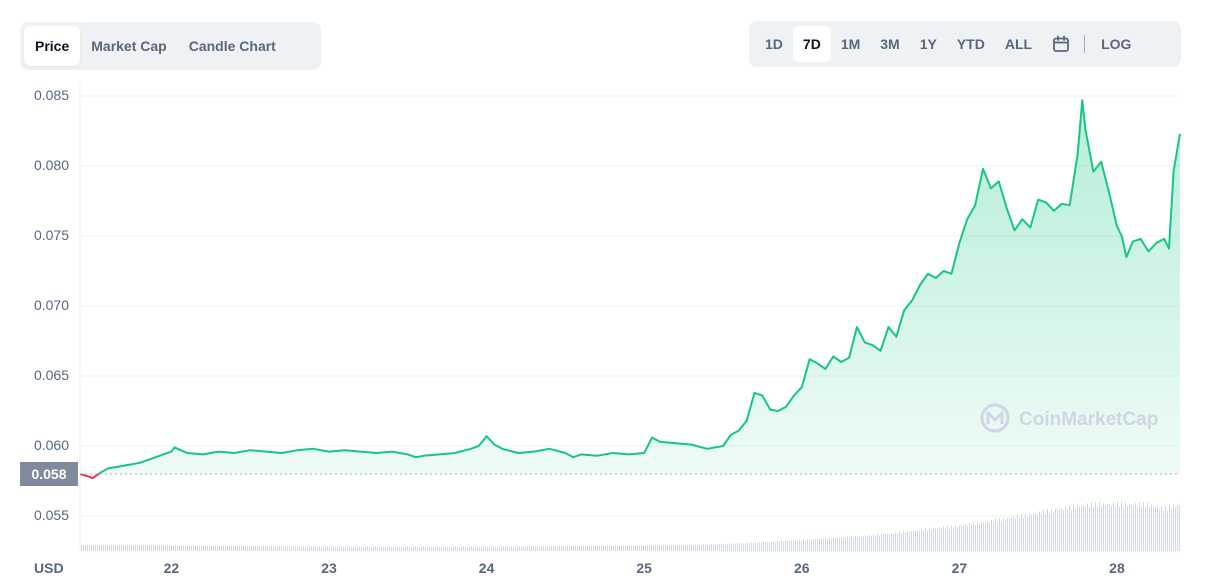 The image size is (1220, 580). What do you see at coordinates (129, 46) in the screenshot?
I see `tab-market-cap: Market Cap` at bounding box center [129, 46].